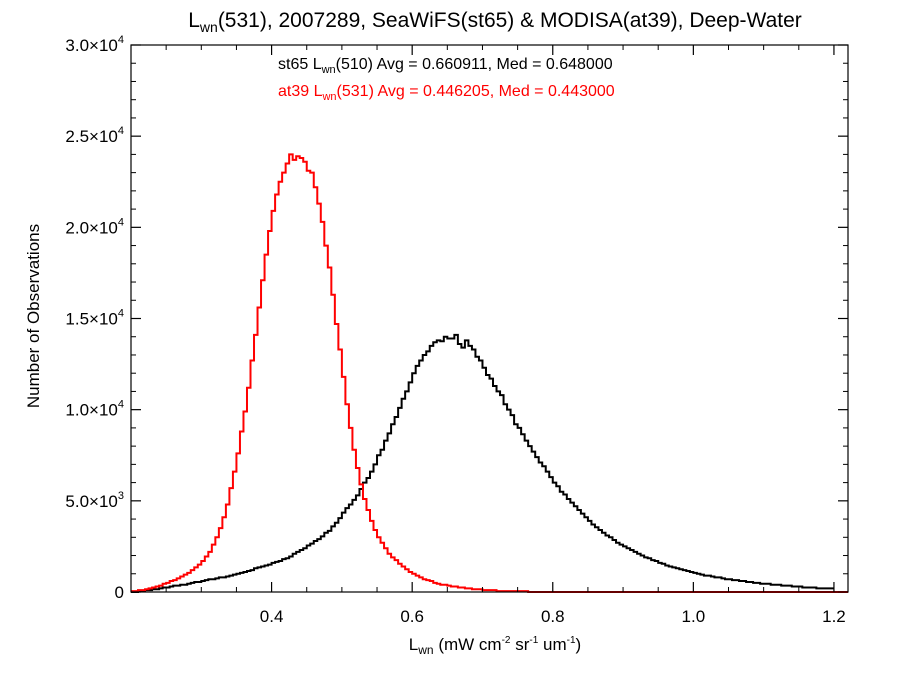 Image resolution: width=900 pixels, height=675 pixels. I want to click on y-tick-label-2: 1.0×10⁴, so click(94, 409).